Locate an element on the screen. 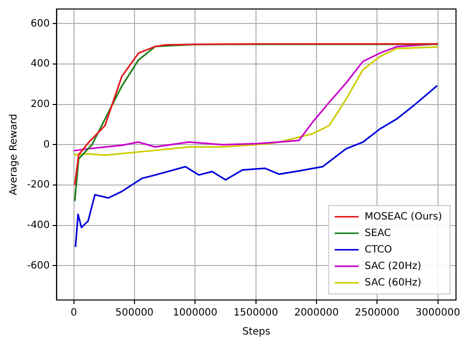  x-tick-label: 500000 is located at coordinates (134, 313).